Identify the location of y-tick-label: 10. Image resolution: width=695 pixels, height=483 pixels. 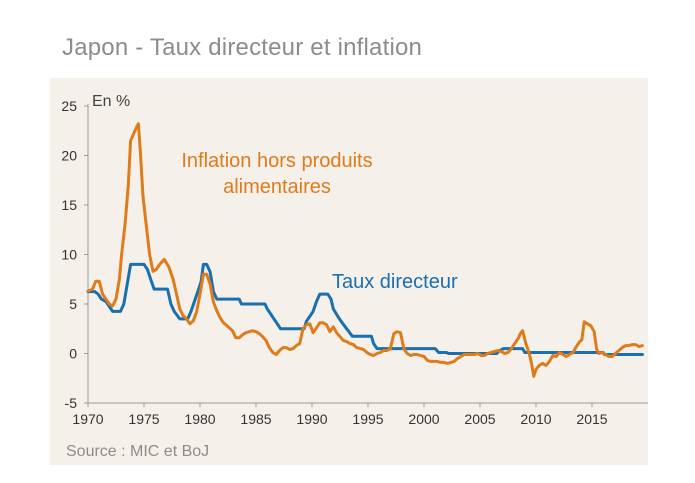
(69, 255).